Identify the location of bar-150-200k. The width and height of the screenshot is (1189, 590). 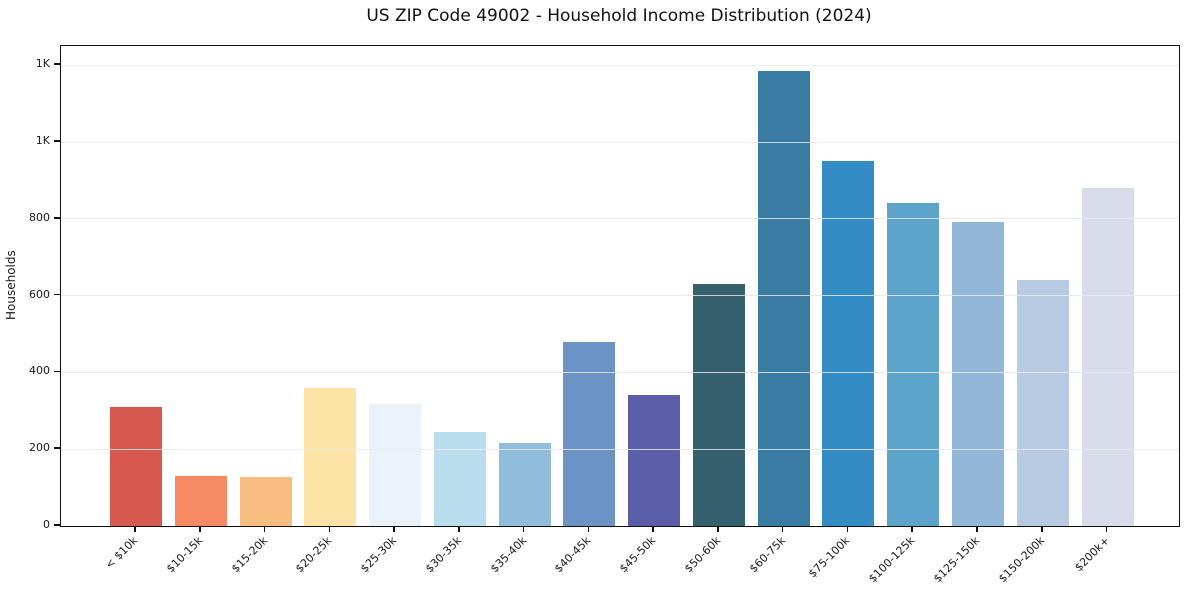
(1042, 402).